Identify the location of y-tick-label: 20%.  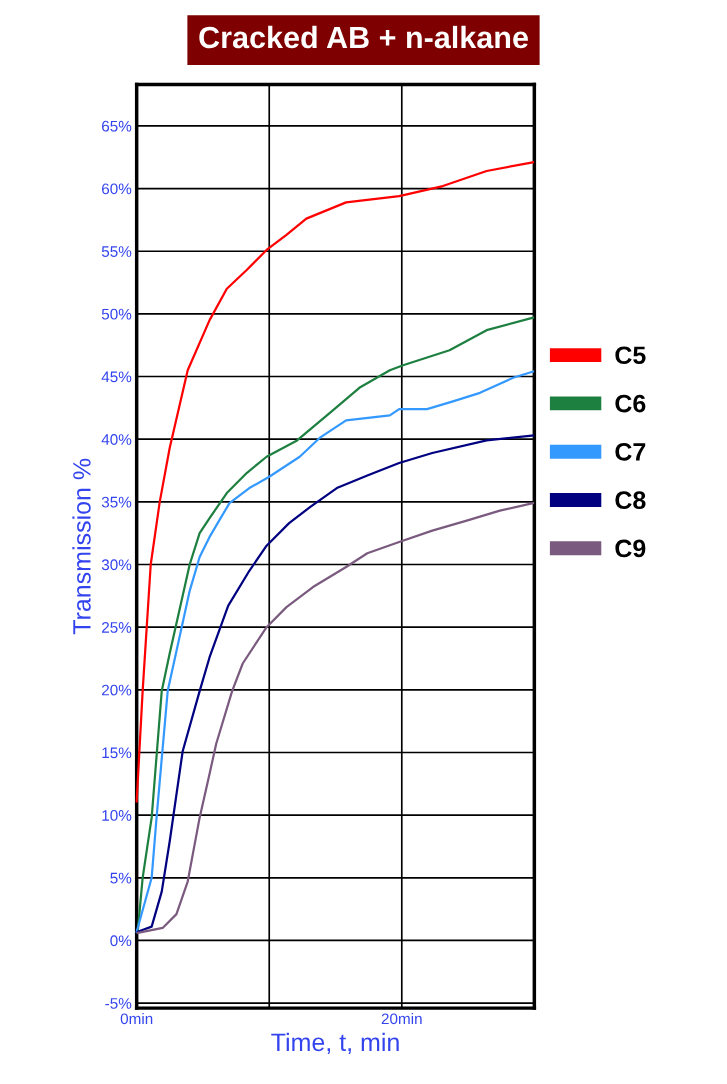
(117, 690).